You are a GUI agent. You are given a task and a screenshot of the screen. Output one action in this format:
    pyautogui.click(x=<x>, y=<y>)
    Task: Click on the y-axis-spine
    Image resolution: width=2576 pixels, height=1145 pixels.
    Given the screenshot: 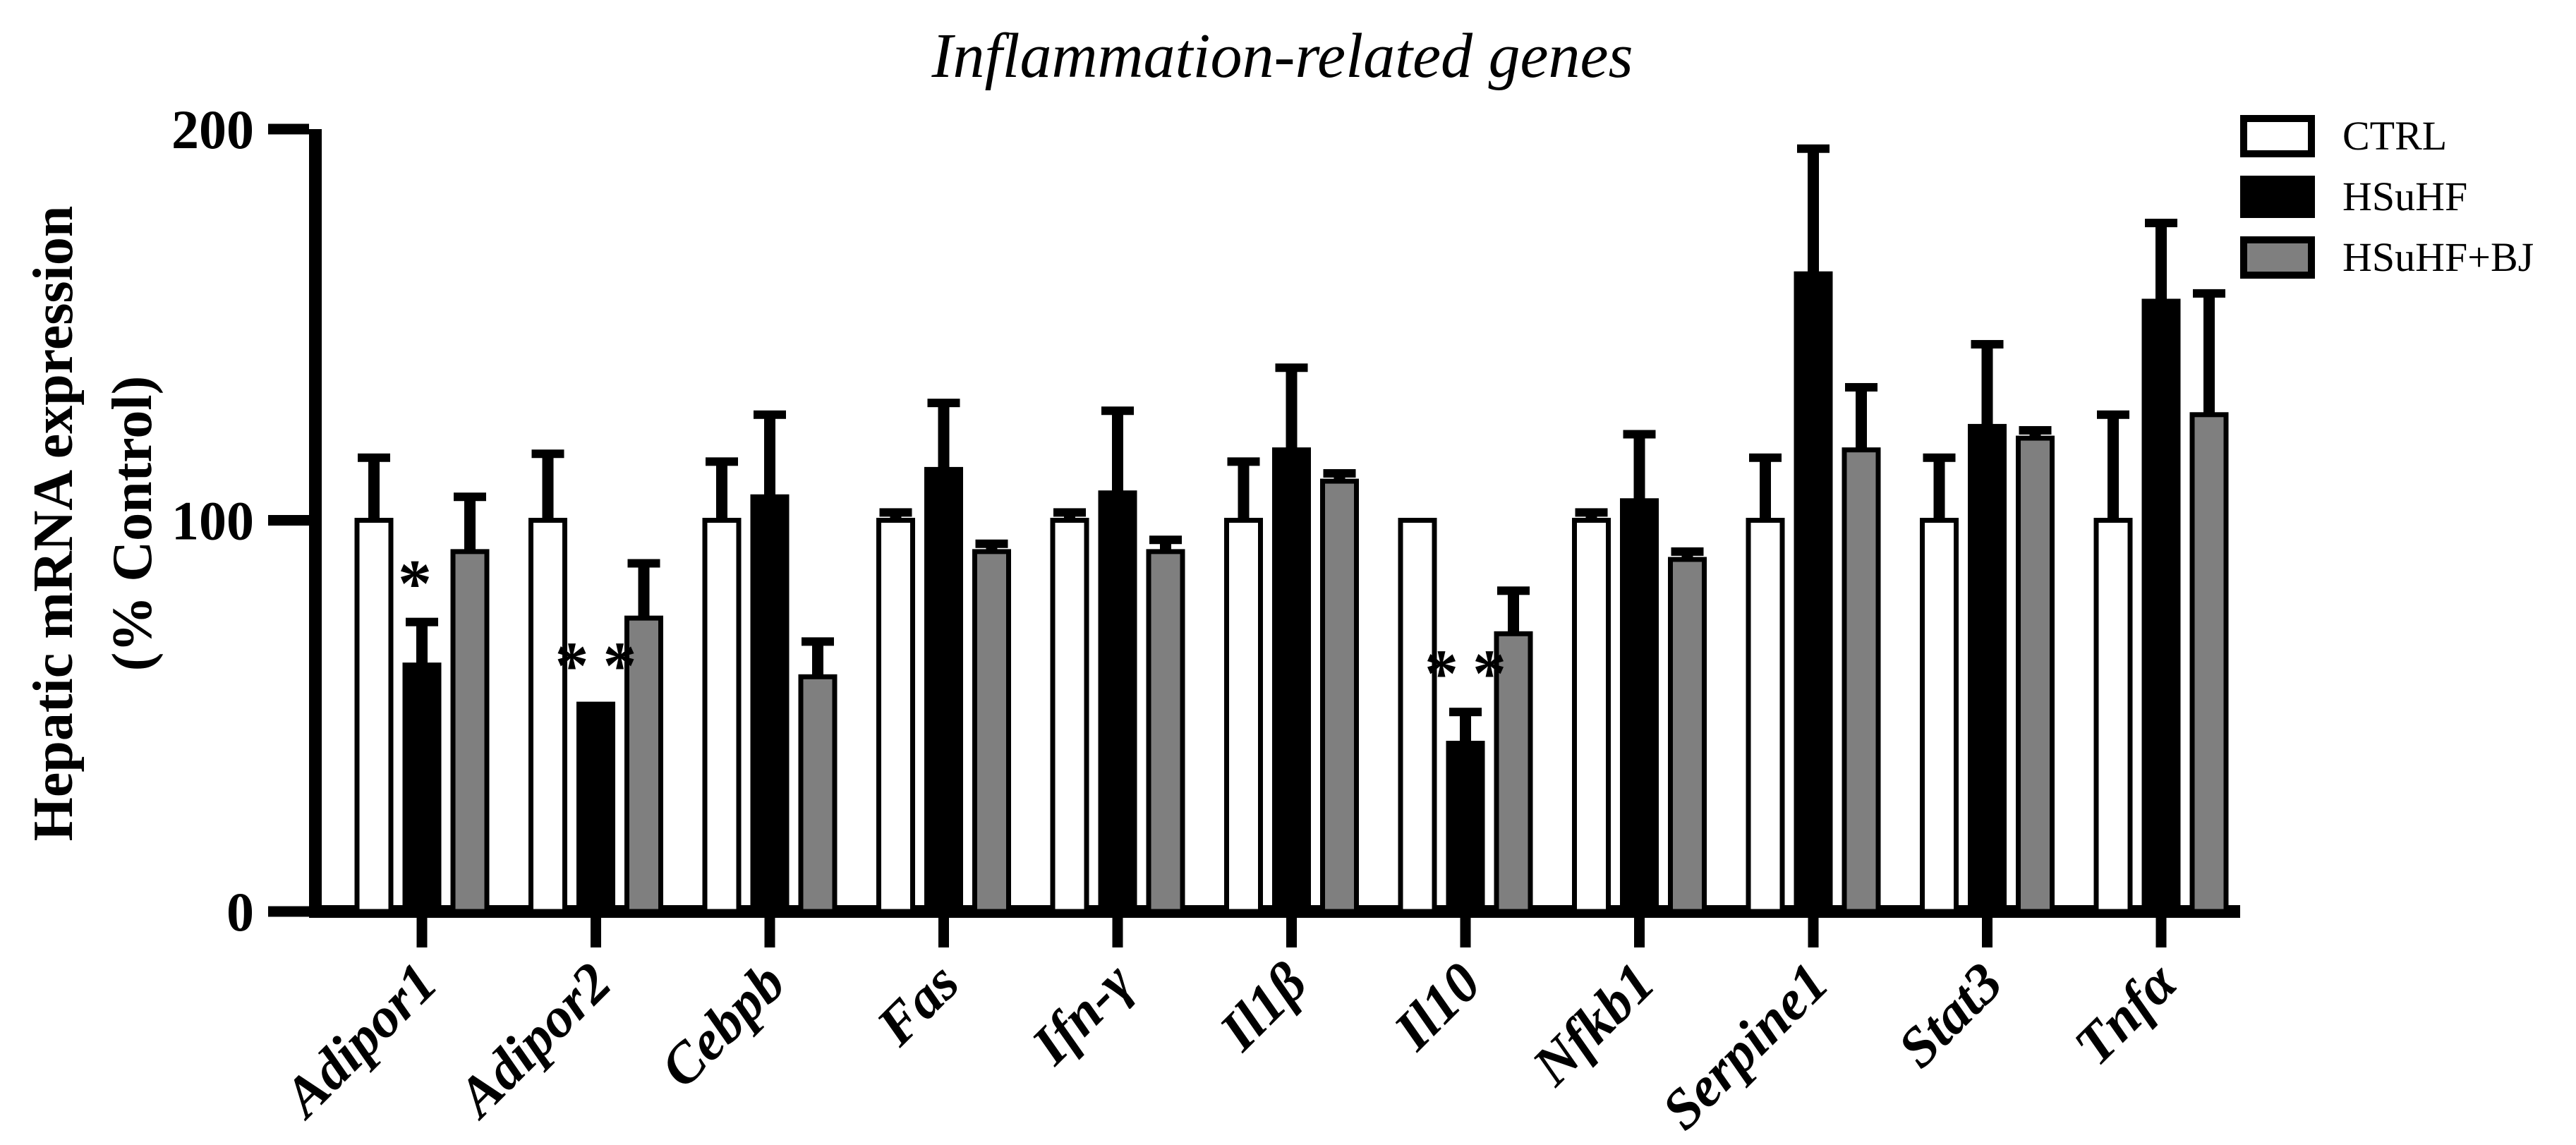 What is the action you would take?
    pyautogui.click(x=315, y=523)
    